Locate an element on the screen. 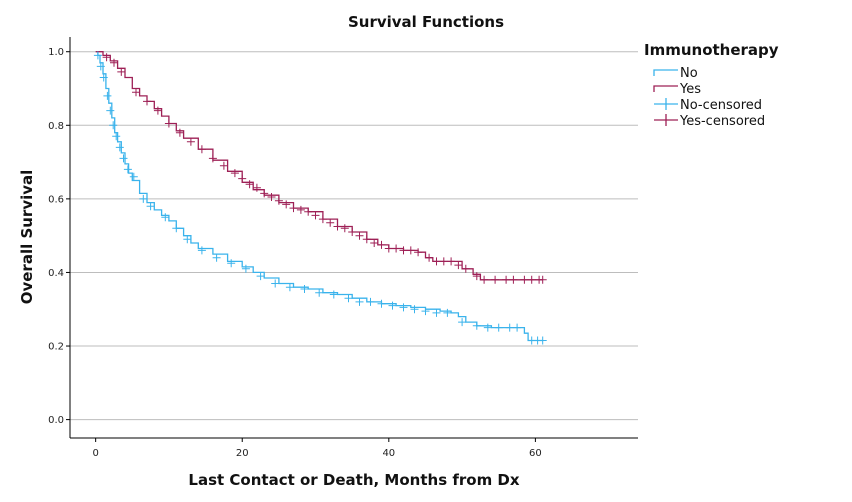 This screenshot has width=852, height=502. x-tick-label: 20 is located at coordinates (242, 453).